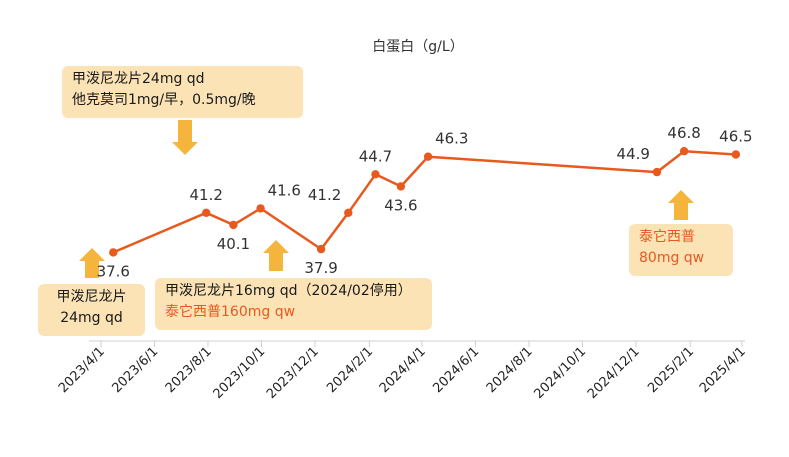 This screenshot has height=457, width=789. I want to click on annotation-box: 泰它西普 80mg qw, so click(681, 250).